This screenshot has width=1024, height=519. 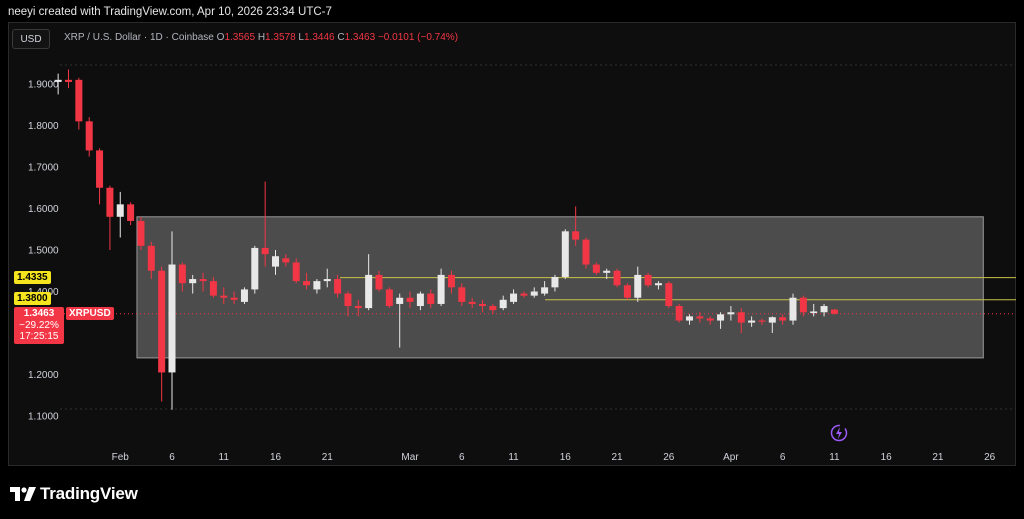 What do you see at coordinates (839, 433) in the screenshot?
I see `lightning-icon` at bounding box center [839, 433].